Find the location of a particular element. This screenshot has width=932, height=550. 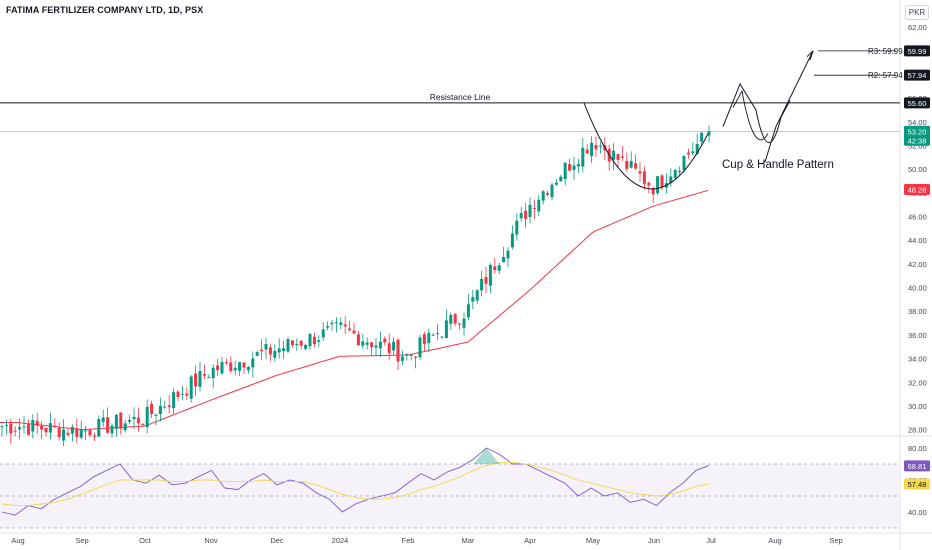

time-tick-label: Aug is located at coordinates (774, 540).